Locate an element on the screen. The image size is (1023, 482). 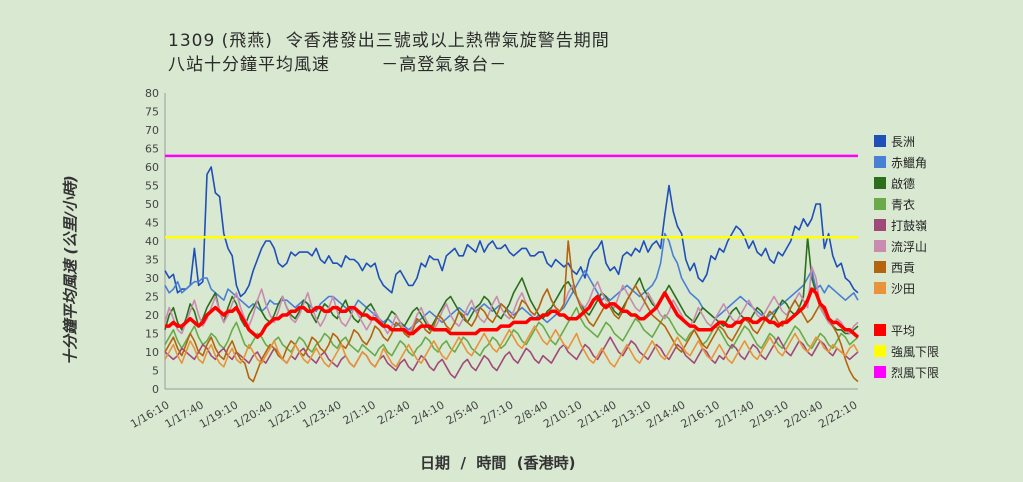
y-tick-label: 60 is located at coordinates (152, 167).